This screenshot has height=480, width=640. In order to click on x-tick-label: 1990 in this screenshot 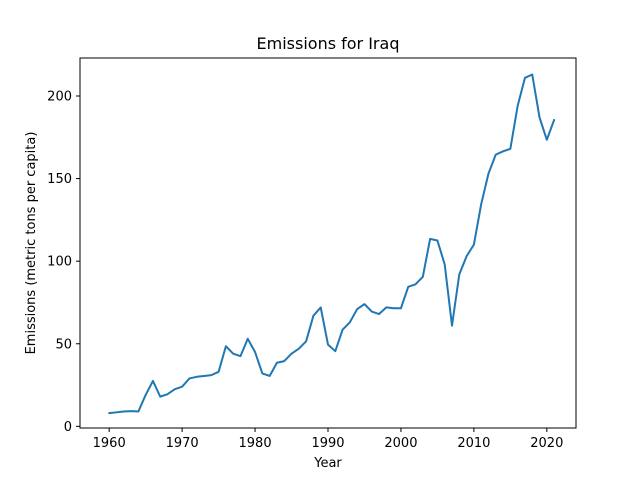, I will do `click(327, 443)`.